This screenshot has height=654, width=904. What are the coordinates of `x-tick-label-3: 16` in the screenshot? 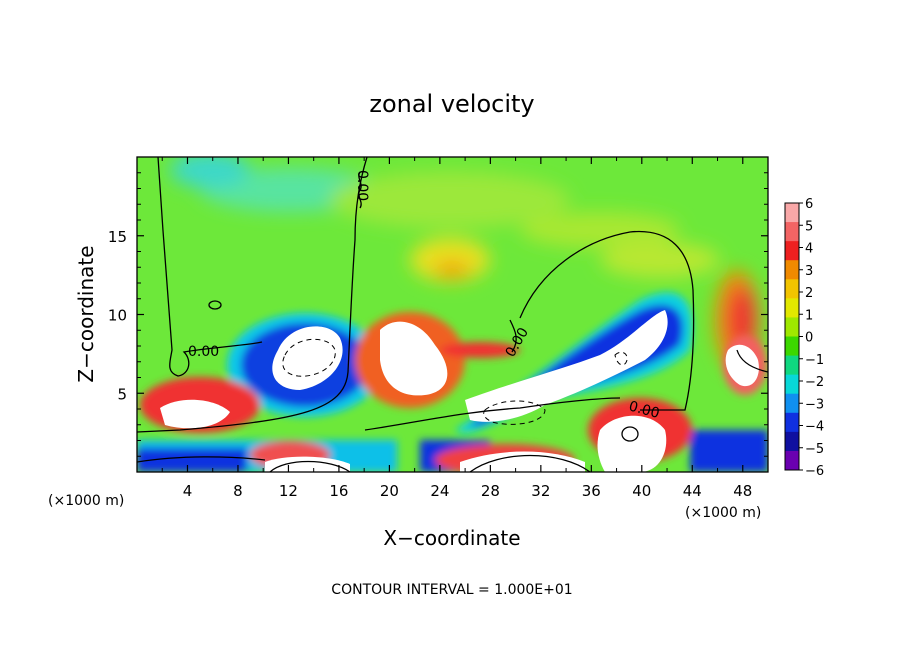 It's located at (338, 491).